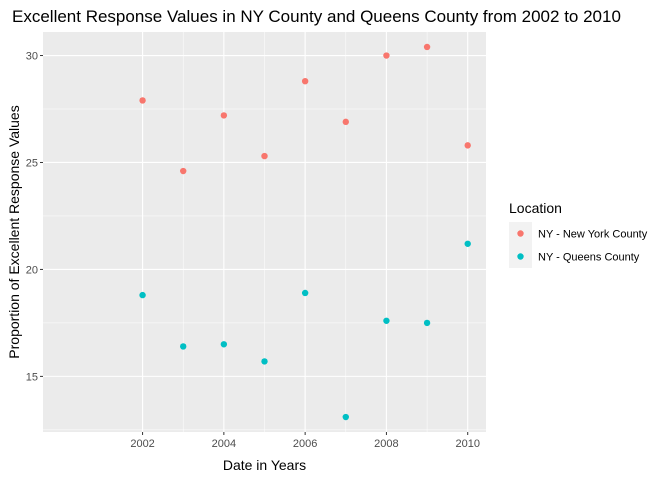 The image size is (672, 480). What do you see at coordinates (32, 163) in the screenshot?
I see `y-tick-label: 25` at bounding box center [32, 163].